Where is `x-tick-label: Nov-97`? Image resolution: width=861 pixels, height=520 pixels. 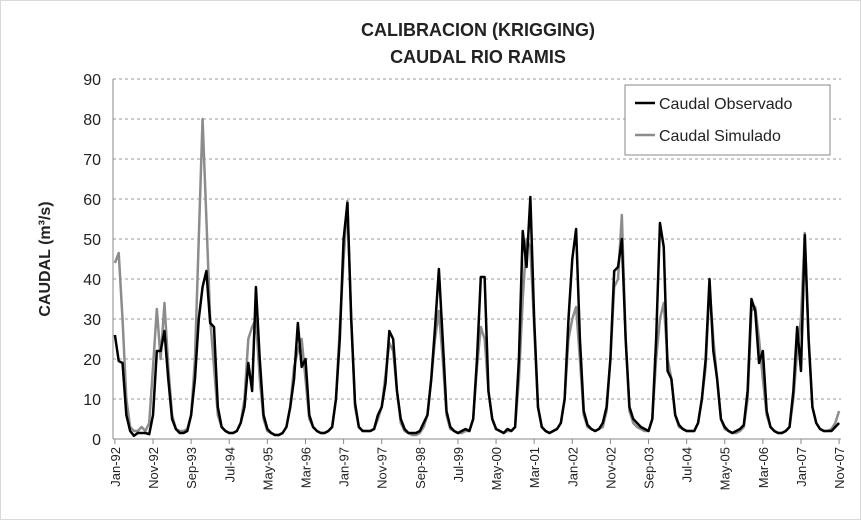 x-tick-label: Nov-97 is located at coordinates (382, 468).